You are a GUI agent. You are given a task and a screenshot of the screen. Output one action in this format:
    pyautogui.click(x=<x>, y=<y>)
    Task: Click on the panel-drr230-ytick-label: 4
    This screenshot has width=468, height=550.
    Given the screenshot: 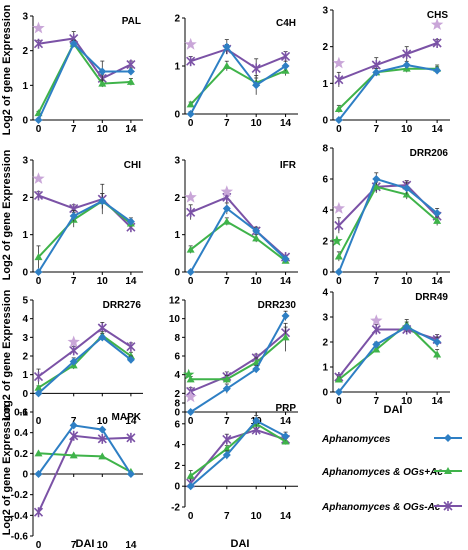 What is the action you would take?
    pyautogui.click(x=177, y=375)
    